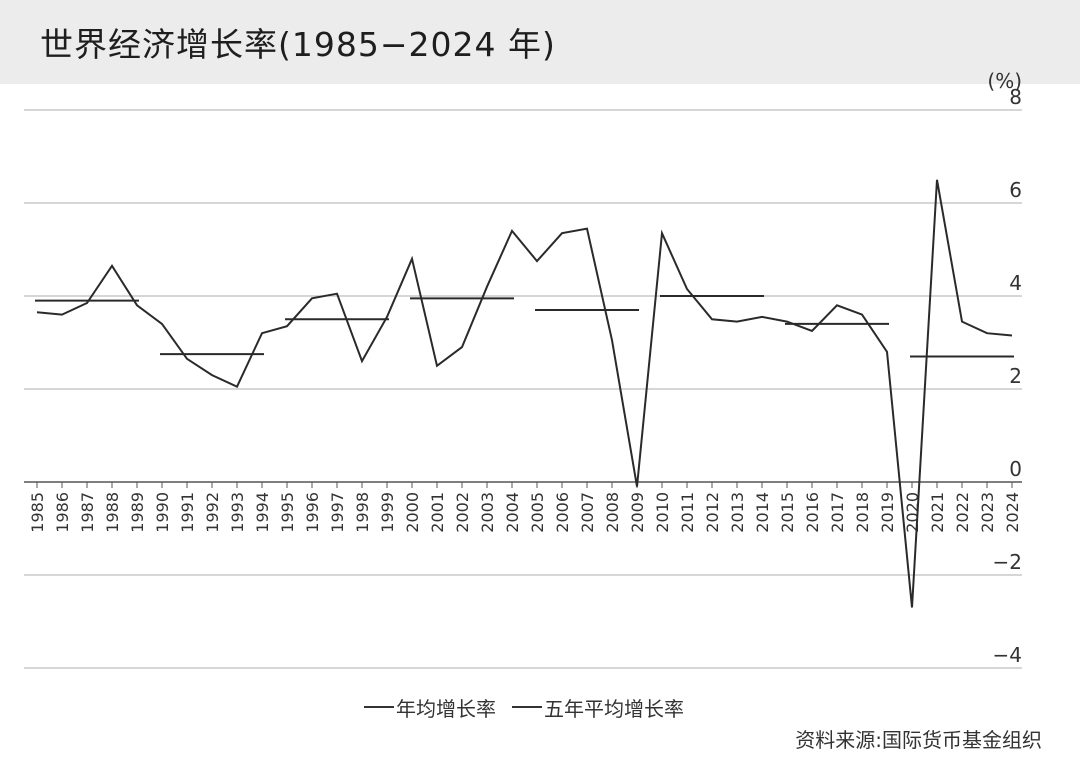 Image resolution: width=1080 pixels, height=772 pixels. I want to click on x-tick-label: 2009, so click(637, 512).